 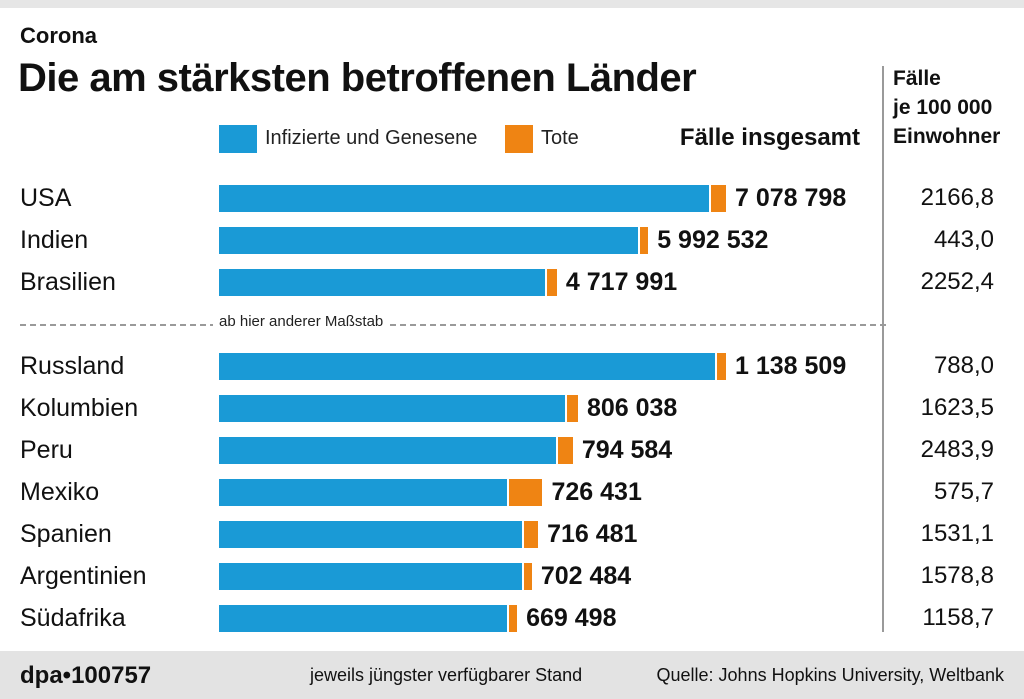 What do you see at coordinates (621, 282) in the screenshot?
I see `total-value: 4 717 991` at bounding box center [621, 282].